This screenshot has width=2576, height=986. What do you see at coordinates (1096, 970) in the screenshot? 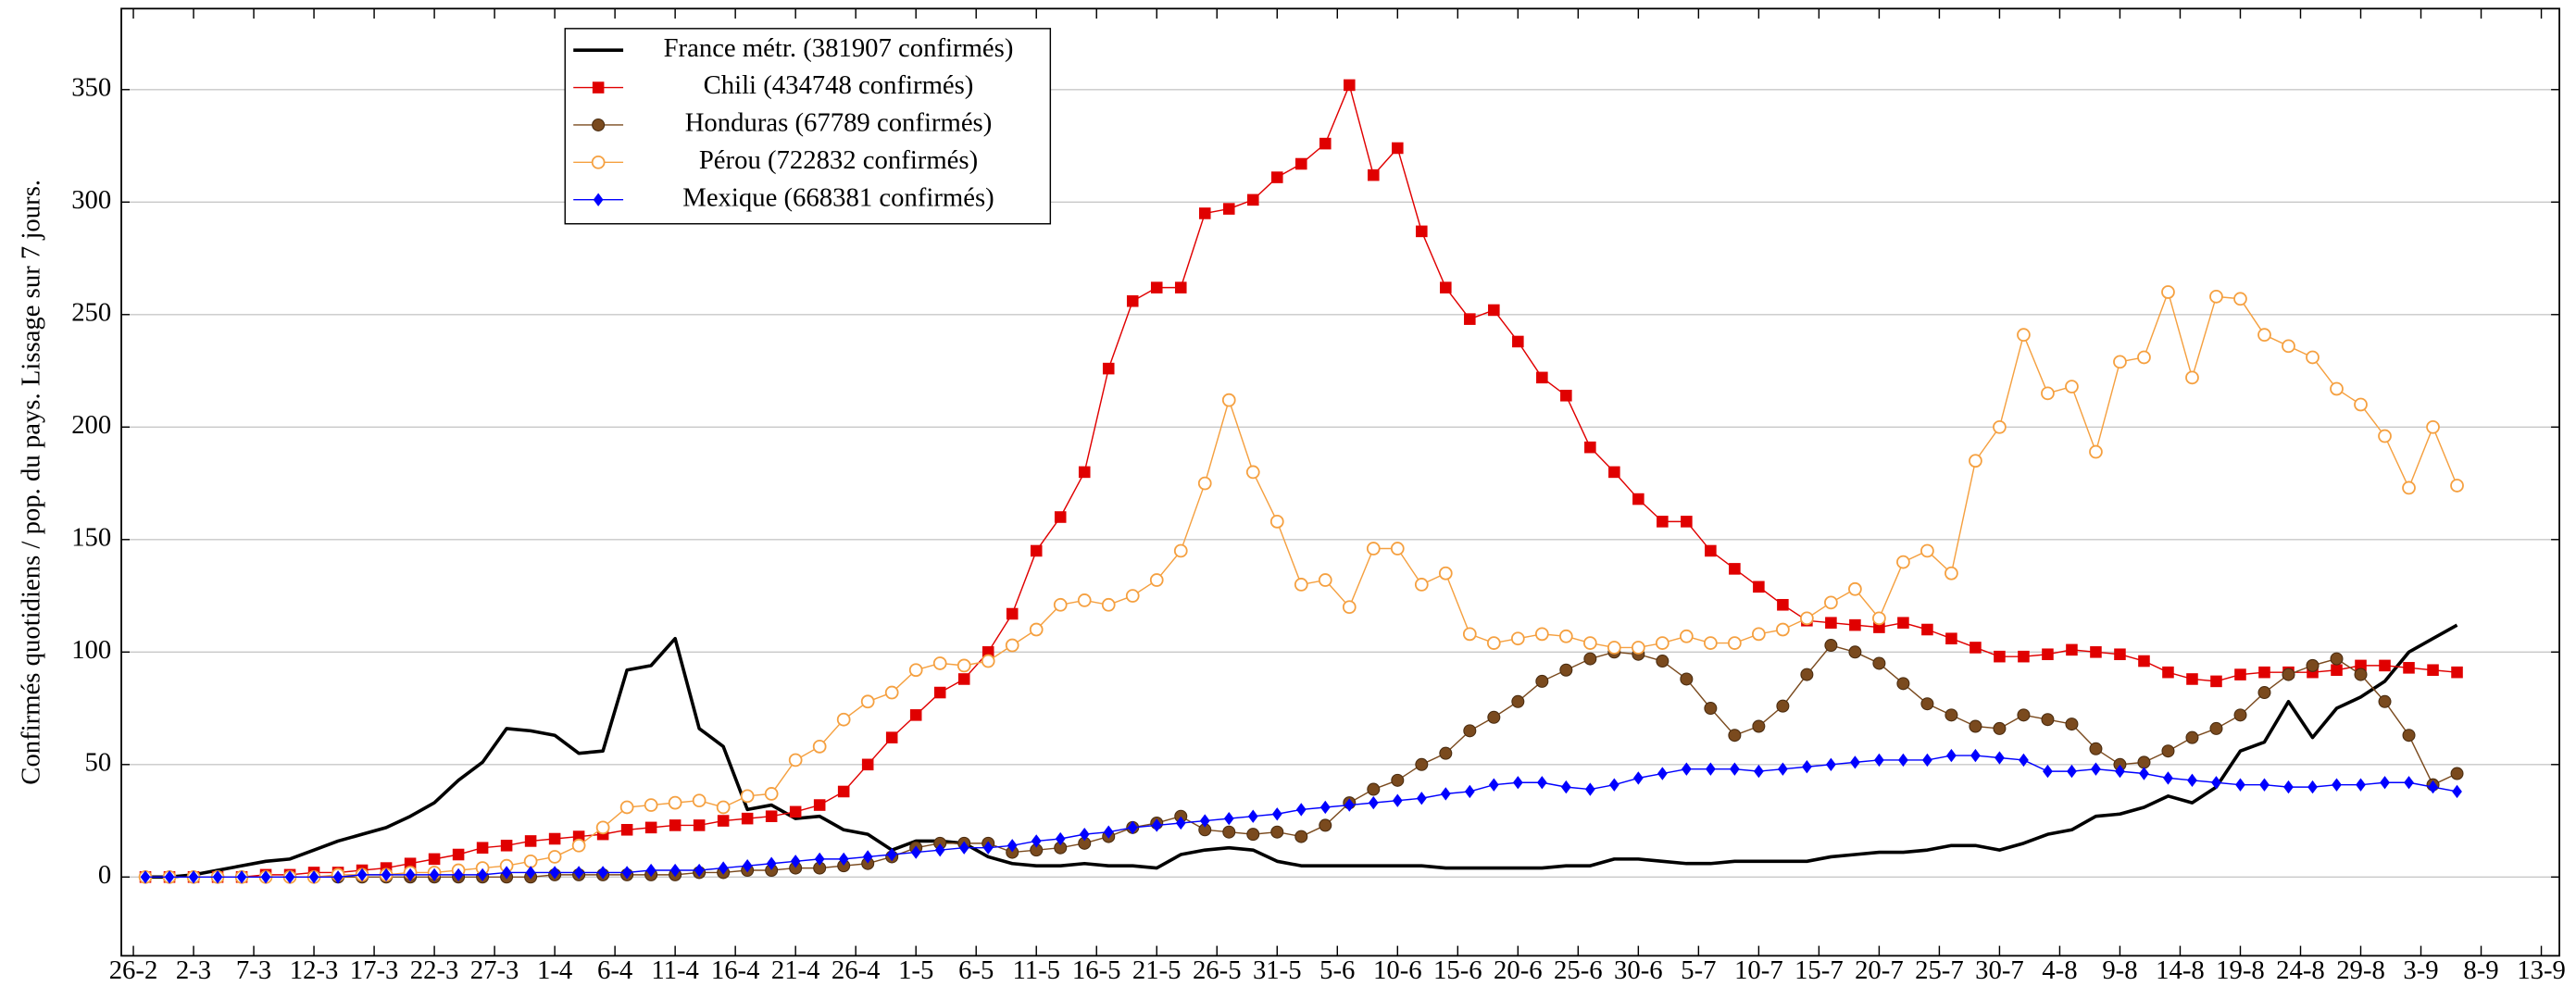
I see `x-tick-label: 16-5` at bounding box center [1096, 970].